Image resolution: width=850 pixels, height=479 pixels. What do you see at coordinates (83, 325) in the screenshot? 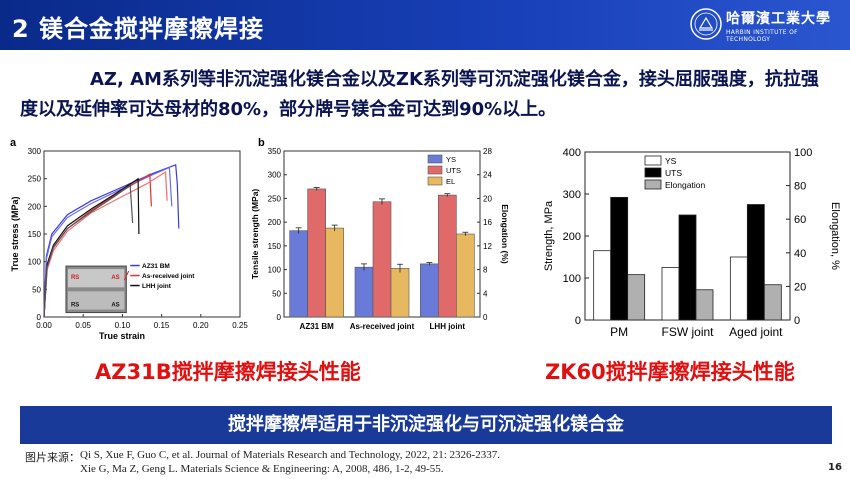
I see `x-tick-label: 0.05` at bounding box center [83, 325].